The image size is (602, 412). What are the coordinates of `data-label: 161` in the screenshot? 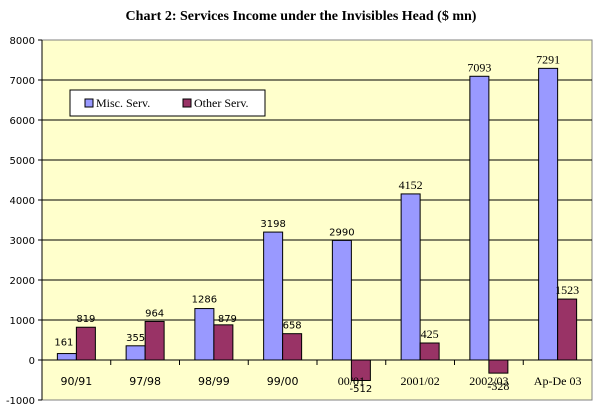 It's located at (63, 343).